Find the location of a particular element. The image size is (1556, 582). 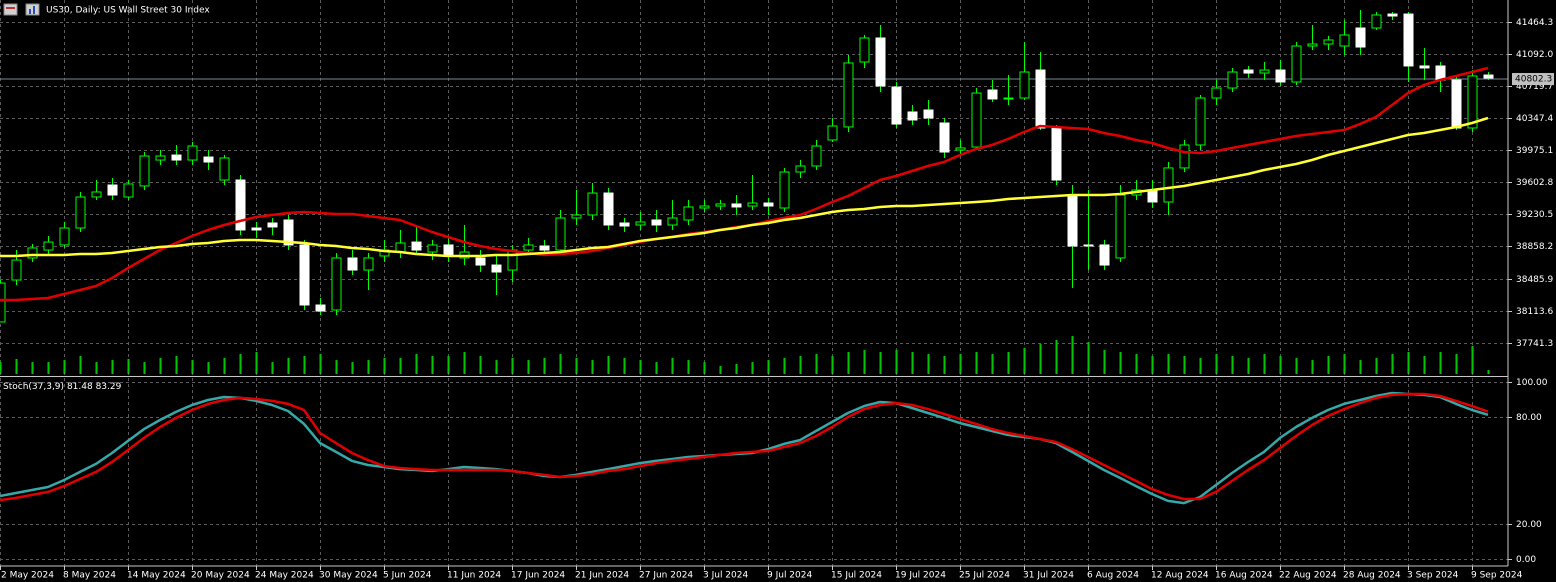

indicator-label: Stoch(37,3,9) 81.48 83.29 is located at coordinates (62, 387).